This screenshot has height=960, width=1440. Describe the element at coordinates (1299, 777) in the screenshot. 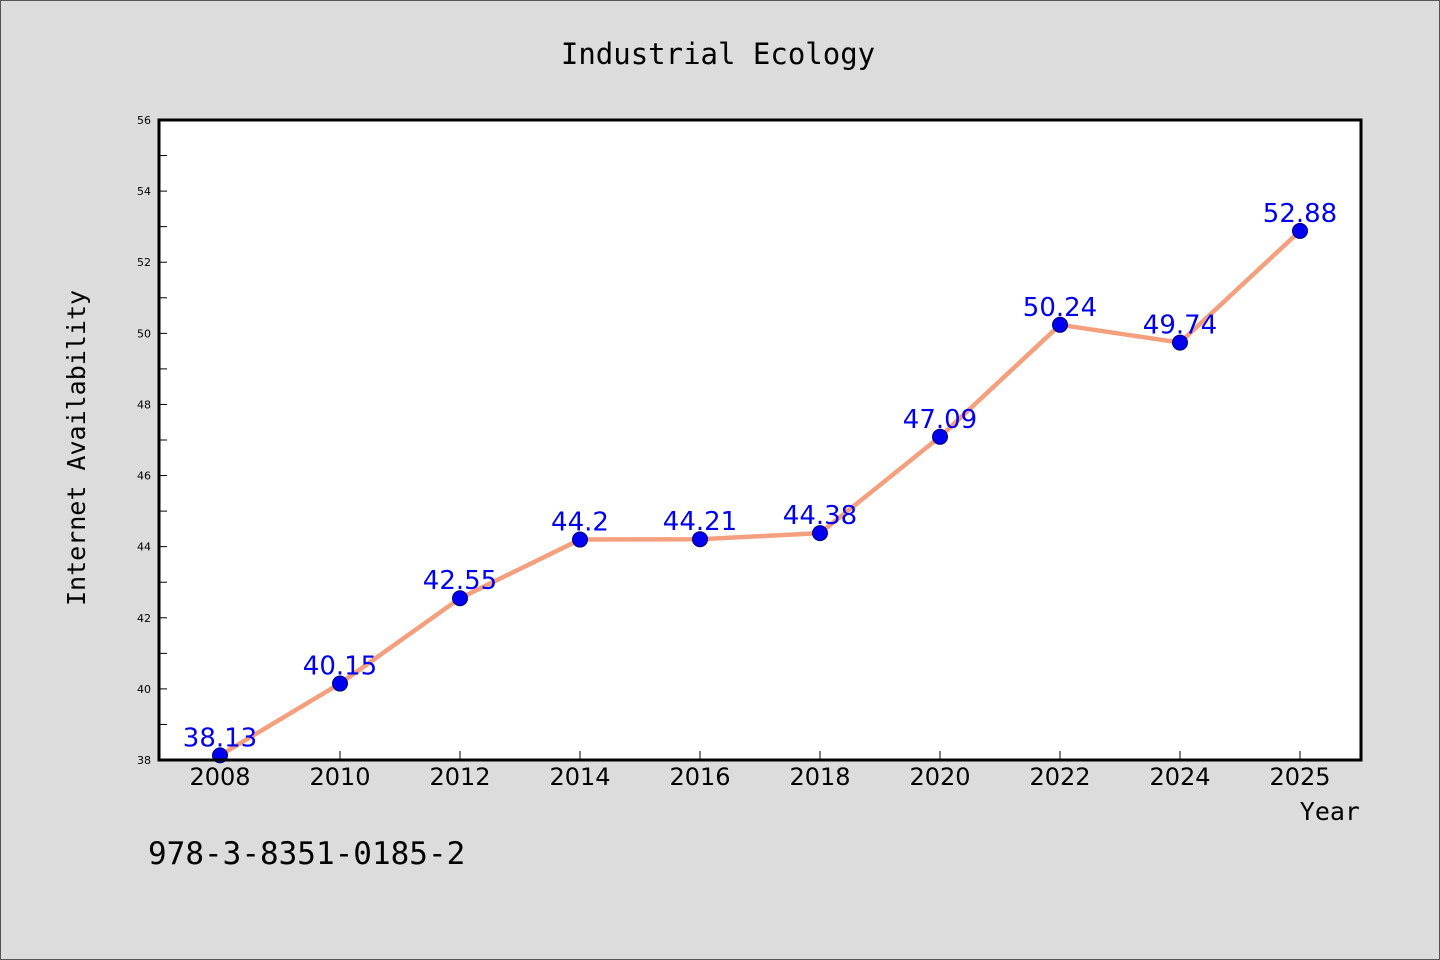

I see `x-tick-label: 2025` at that location.